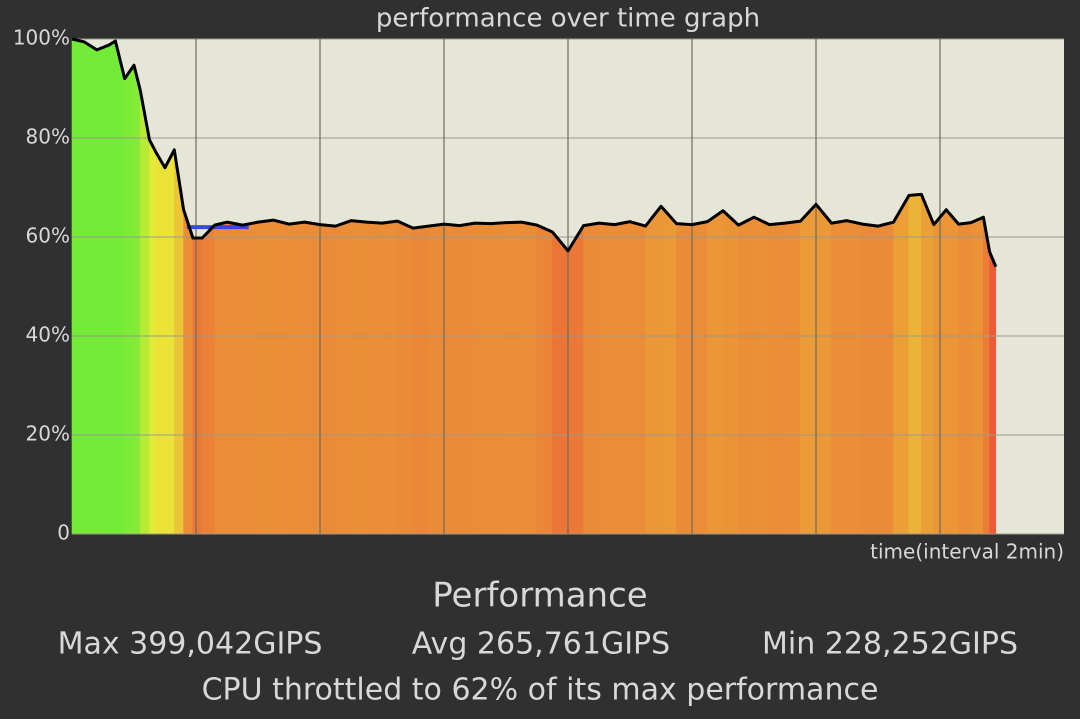 Image resolution: width=1080 pixels, height=719 pixels. I want to click on y-tick-label: 20%, so click(48, 434).